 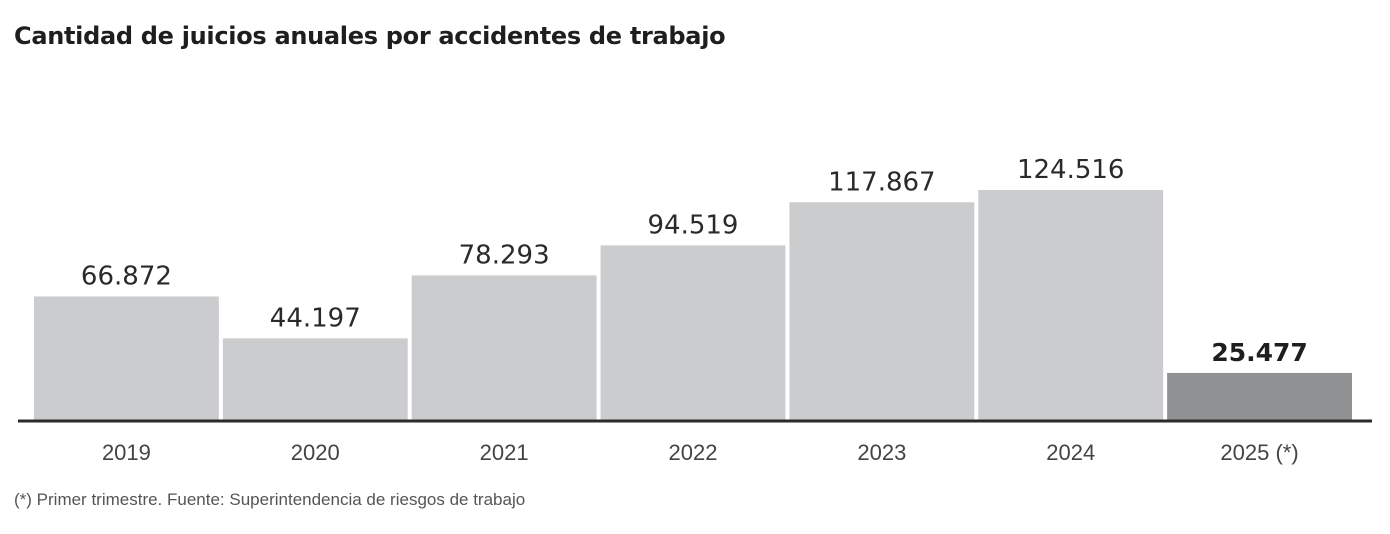 What do you see at coordinates (504, 255) in the screenshot?
I see `value-label: 78.293` at bounding box center [504, 255].